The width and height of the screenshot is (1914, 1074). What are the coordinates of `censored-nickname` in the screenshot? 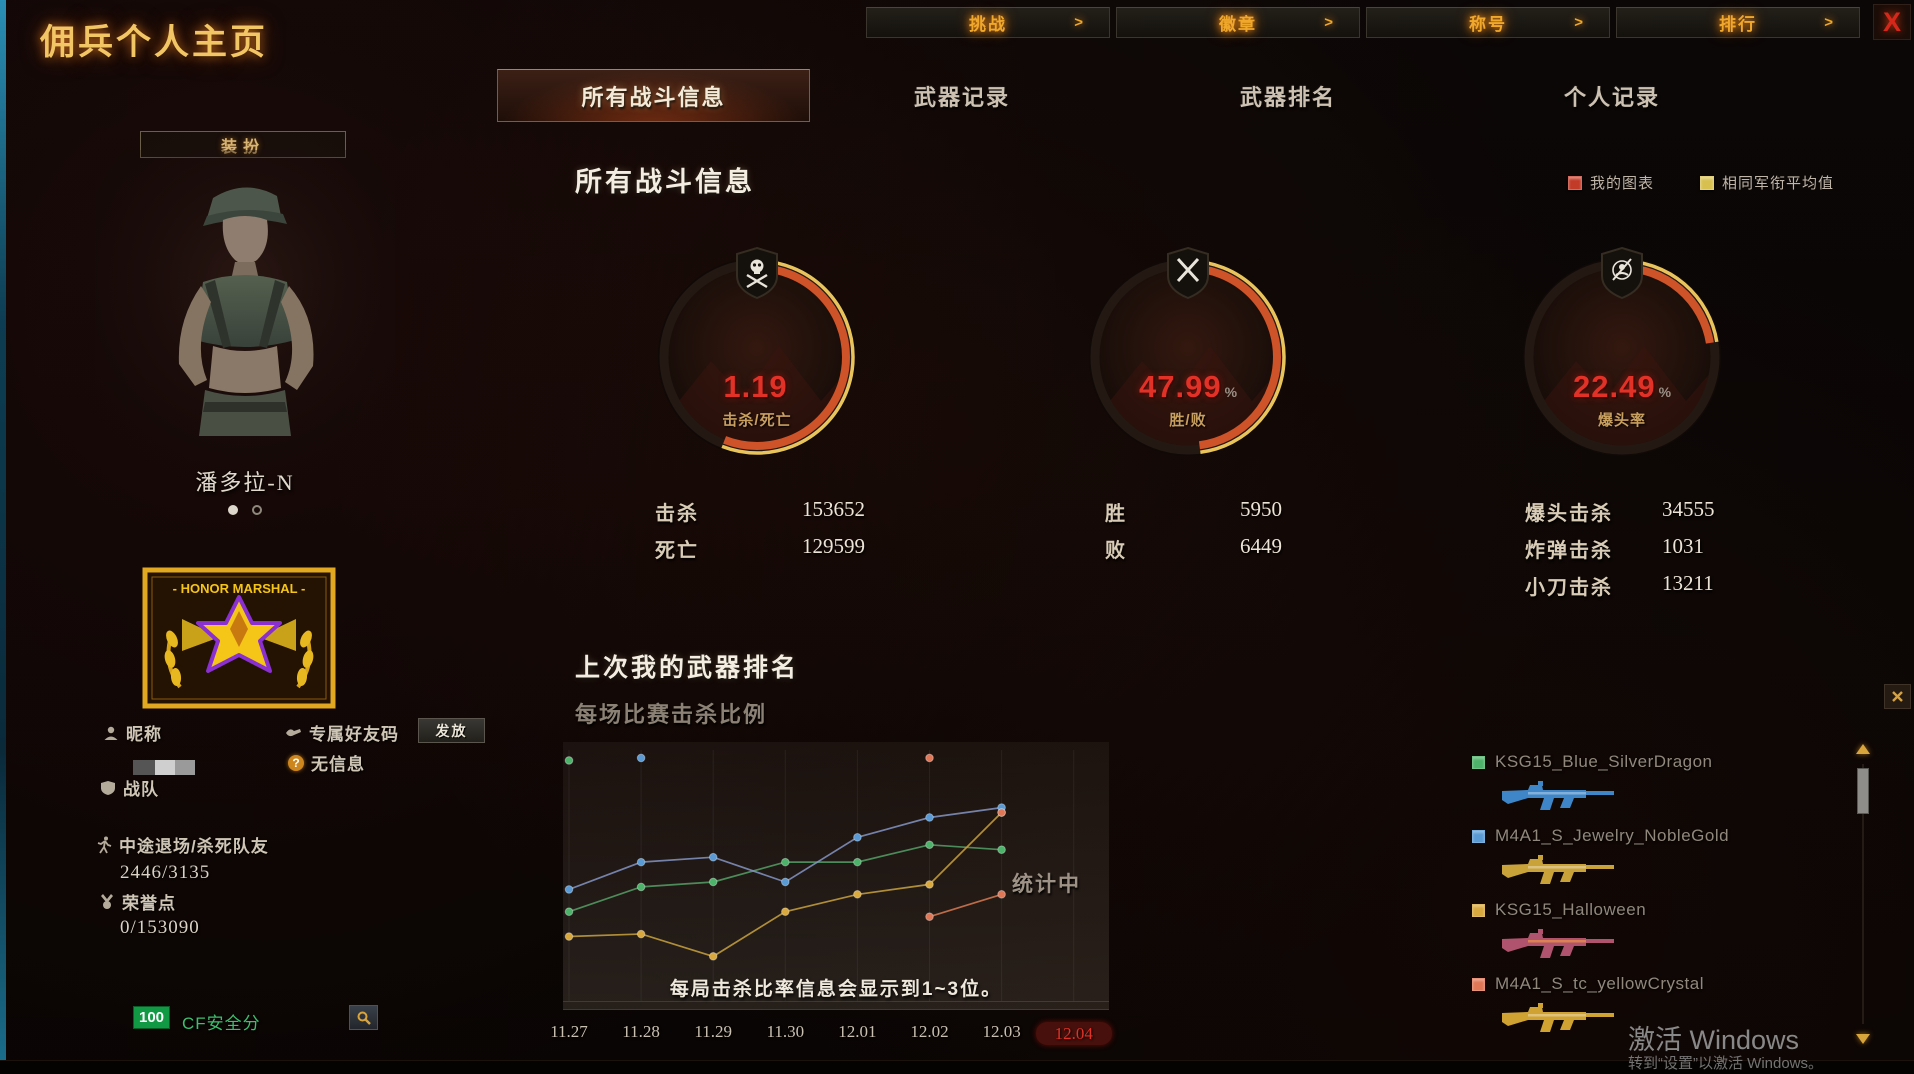 It's located at (164, 767).